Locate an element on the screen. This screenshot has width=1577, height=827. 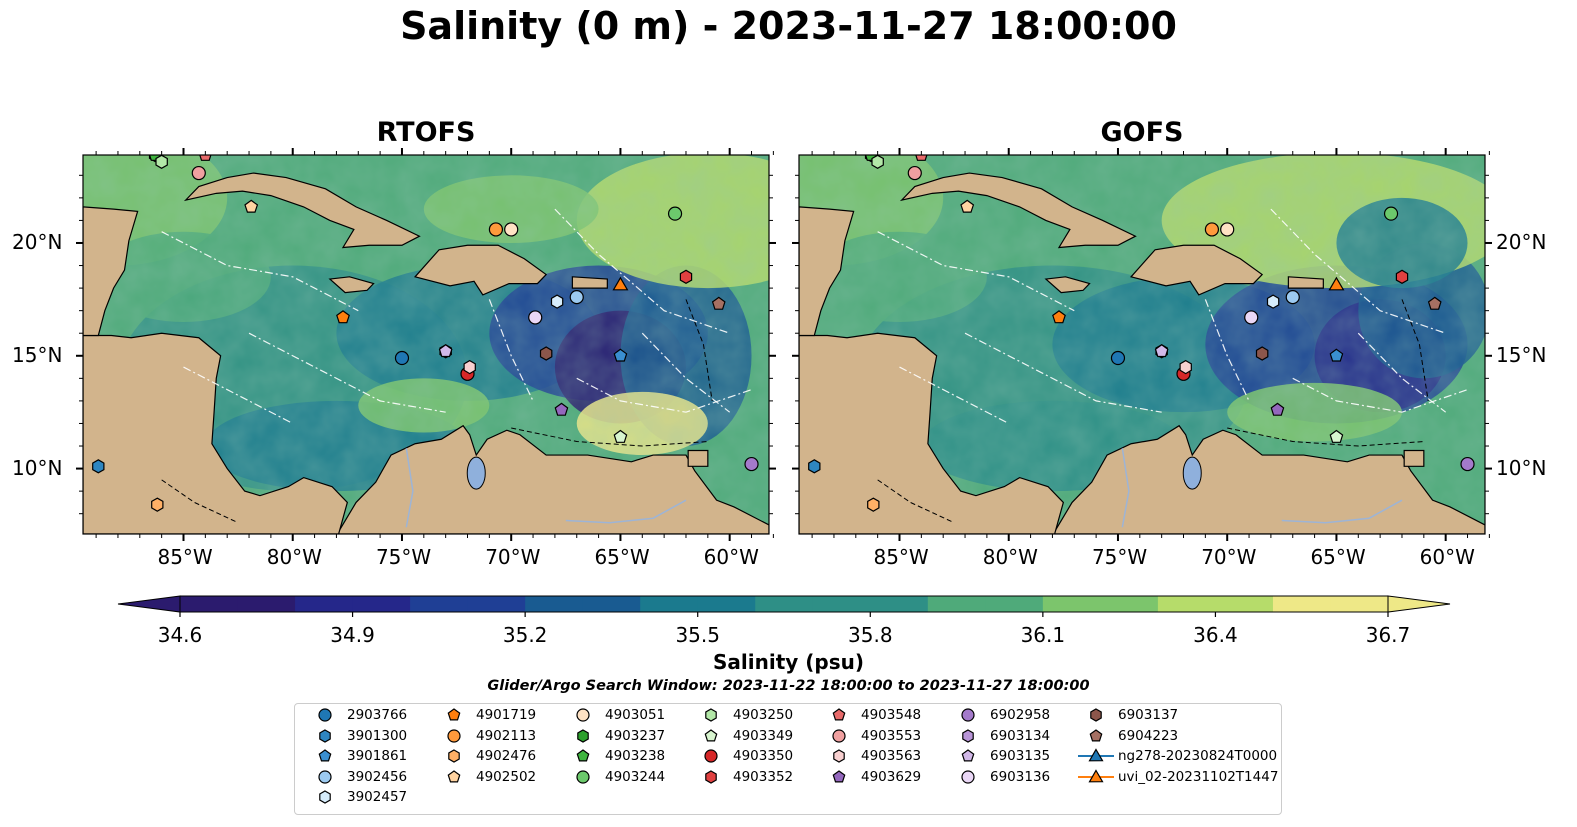
legend-label: 4903553 is located at coordinates (891, 735).